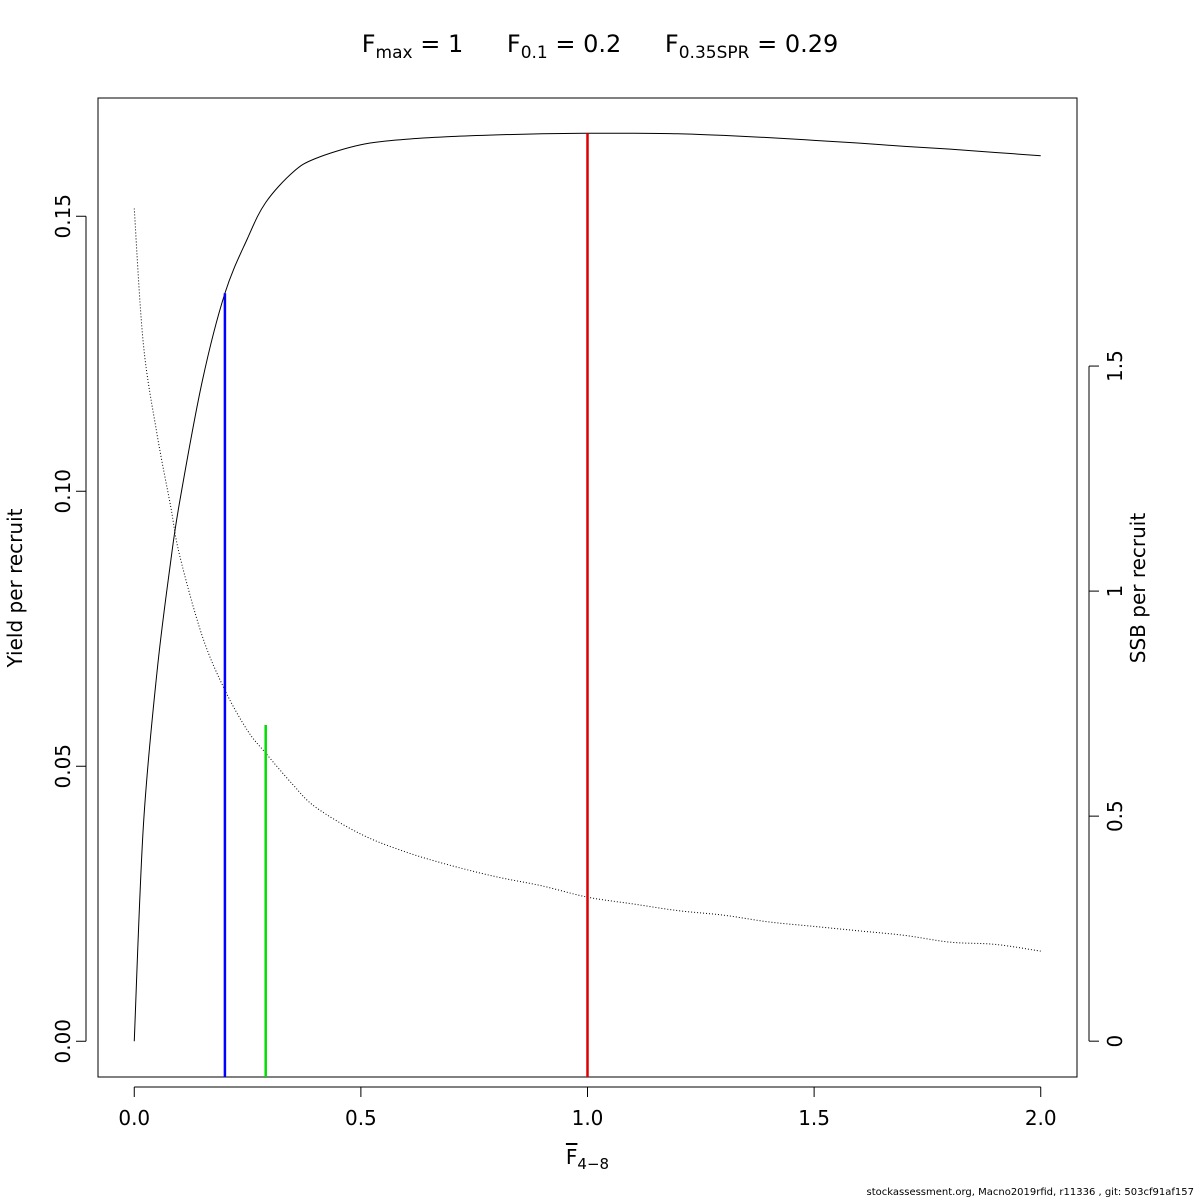 The width and height of the screenshot is (1200, 1200). What do you see at coordinates (69, 629) in the screenshot?
I see `y-axis-left: 0.00 0.05 0.10 0.15` at bounding box center [69, 629].